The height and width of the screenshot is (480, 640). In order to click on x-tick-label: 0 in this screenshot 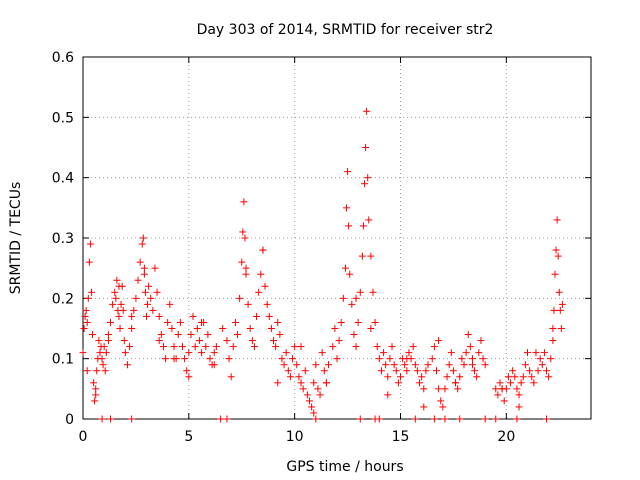, I will do `click(83, 437)`.